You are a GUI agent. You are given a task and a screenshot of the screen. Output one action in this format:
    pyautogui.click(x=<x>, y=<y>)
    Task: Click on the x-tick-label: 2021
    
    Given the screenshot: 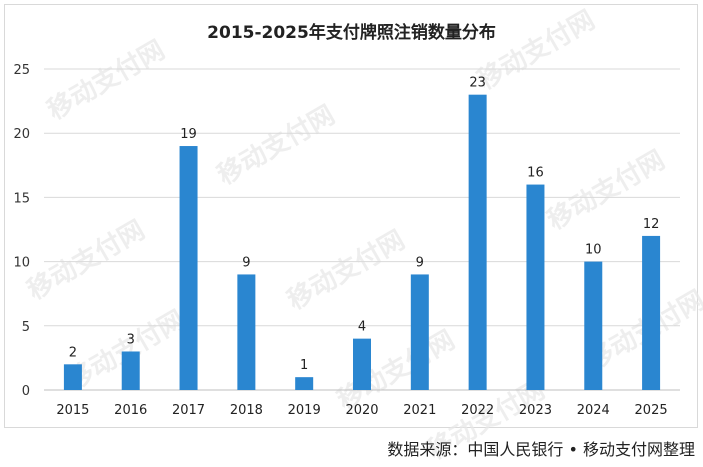 What is the action you would take?
    pyautogui.click(x=419, y=410)
    